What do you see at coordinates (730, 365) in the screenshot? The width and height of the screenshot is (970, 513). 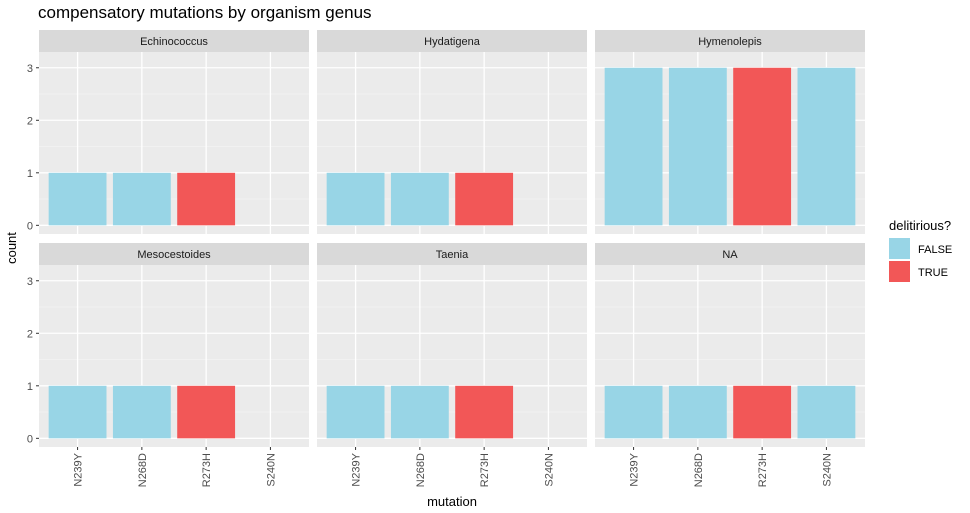 I see `facet-panel: NA N239Y N268D R273H S240N` at bounding box center [730, 365].